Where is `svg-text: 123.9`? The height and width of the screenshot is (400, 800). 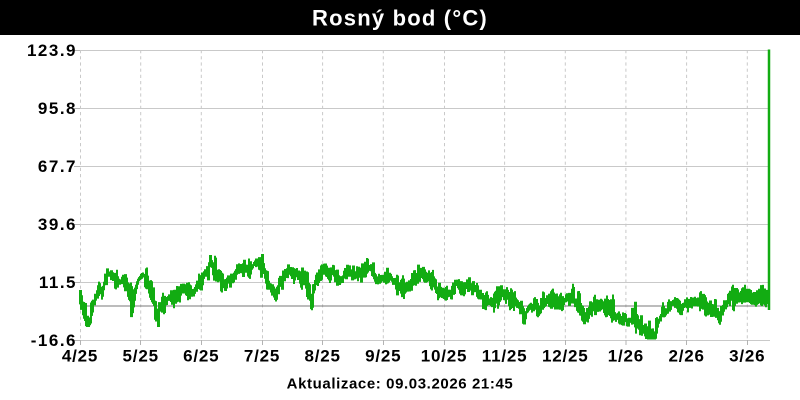
svg-text: 123.9 is located at coordinates (52, 50).